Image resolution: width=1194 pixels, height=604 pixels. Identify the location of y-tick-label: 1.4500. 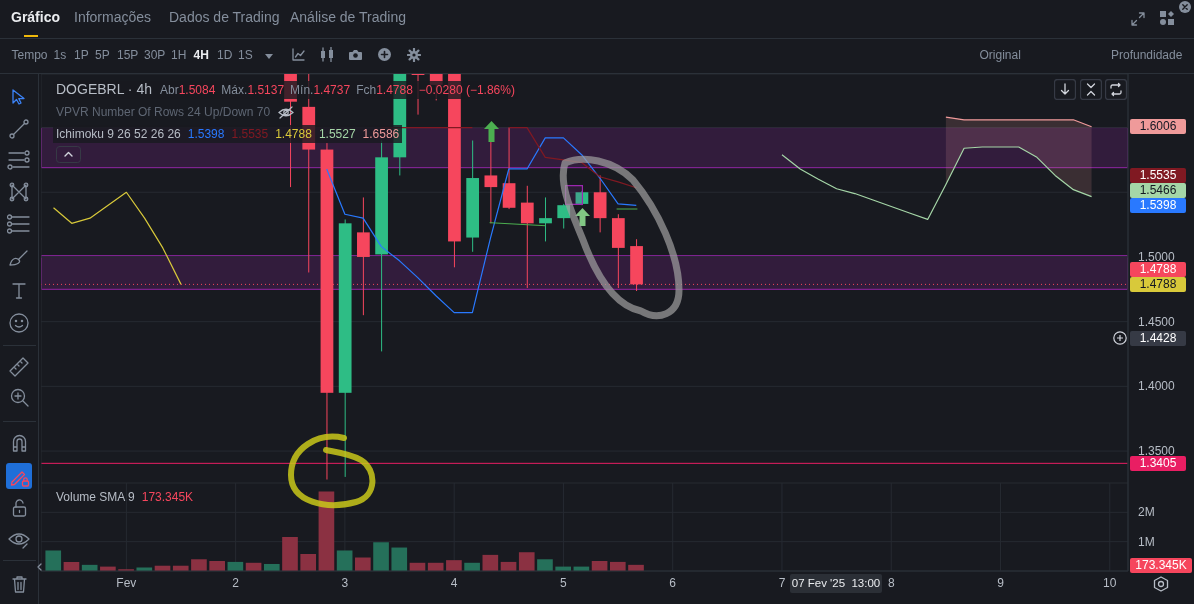
(1157, 321).